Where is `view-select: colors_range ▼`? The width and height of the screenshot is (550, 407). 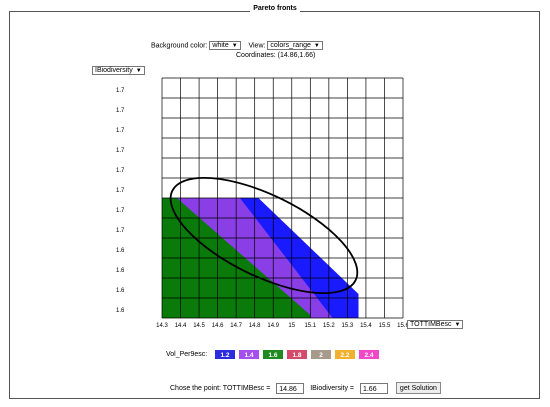 view-select: colors_range ▼ is located at coordinates (295, 45).